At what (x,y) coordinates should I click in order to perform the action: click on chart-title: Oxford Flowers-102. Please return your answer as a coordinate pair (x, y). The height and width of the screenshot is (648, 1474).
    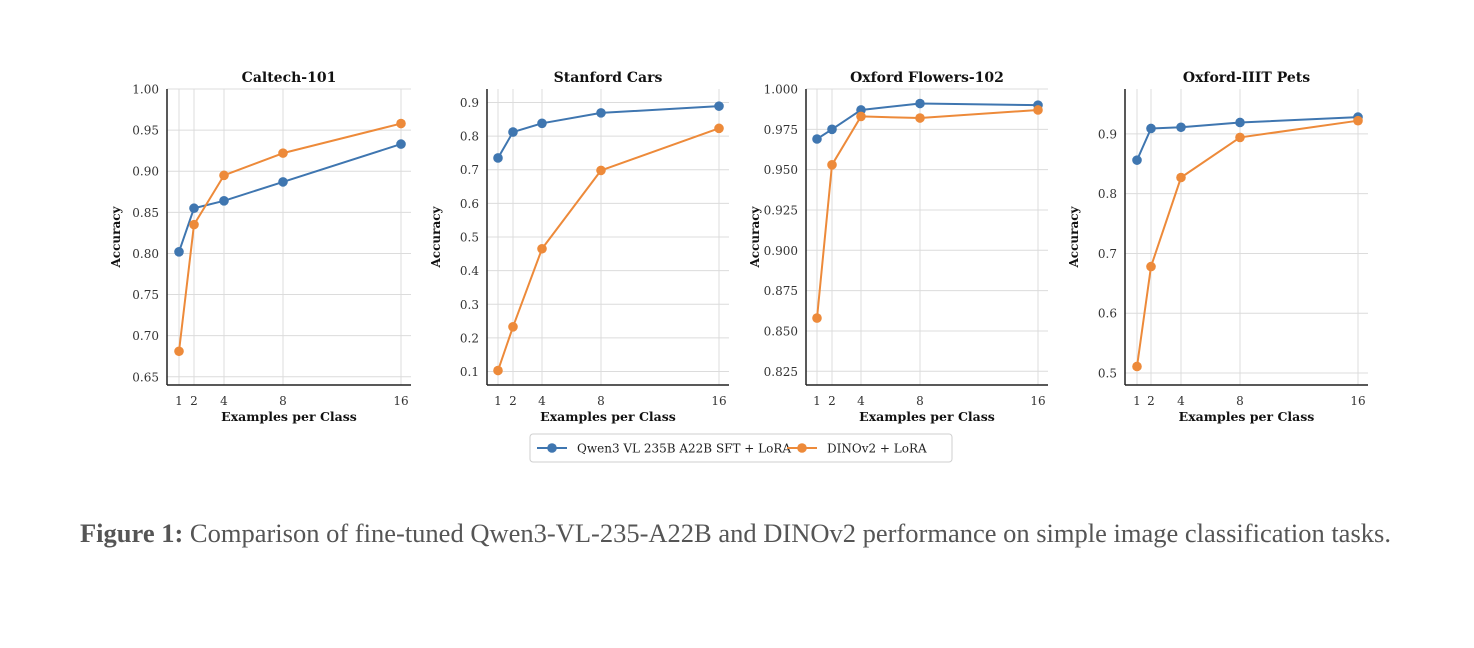
    Looking at the image, I should click on (927, 78).